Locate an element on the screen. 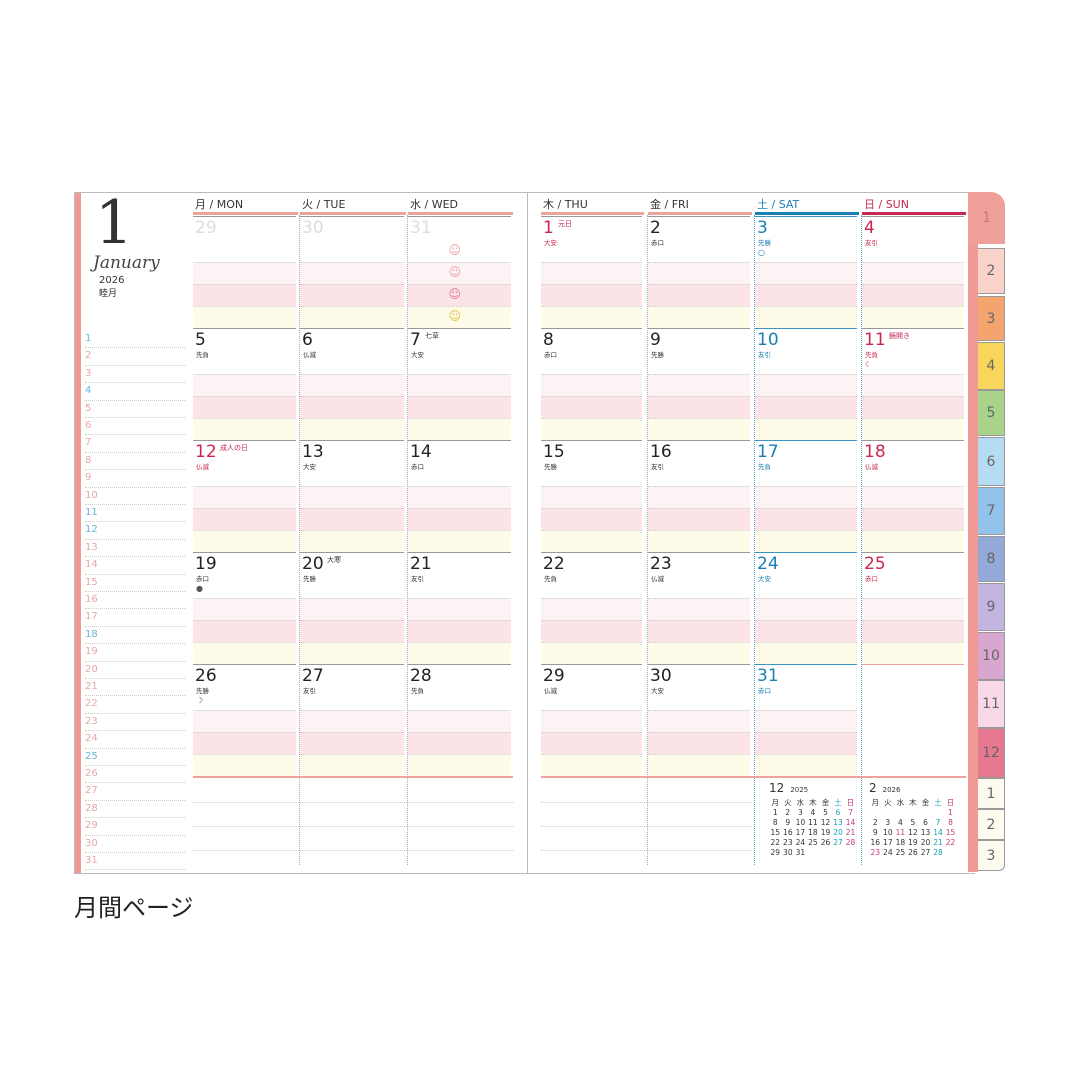 Image resolution: width=1080 pixels, height=1080 pixels. day-cell: 14 赤口 is located at coordinates (459, 496).